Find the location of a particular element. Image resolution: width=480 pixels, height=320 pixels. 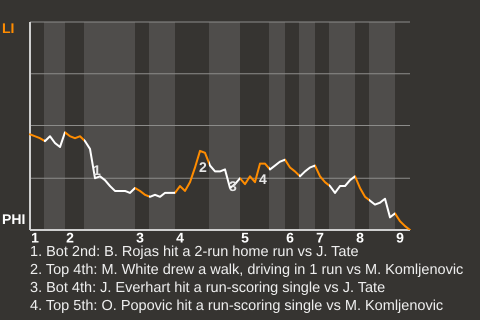

x-tick-label: 2 is located at coordinates (70, 237).